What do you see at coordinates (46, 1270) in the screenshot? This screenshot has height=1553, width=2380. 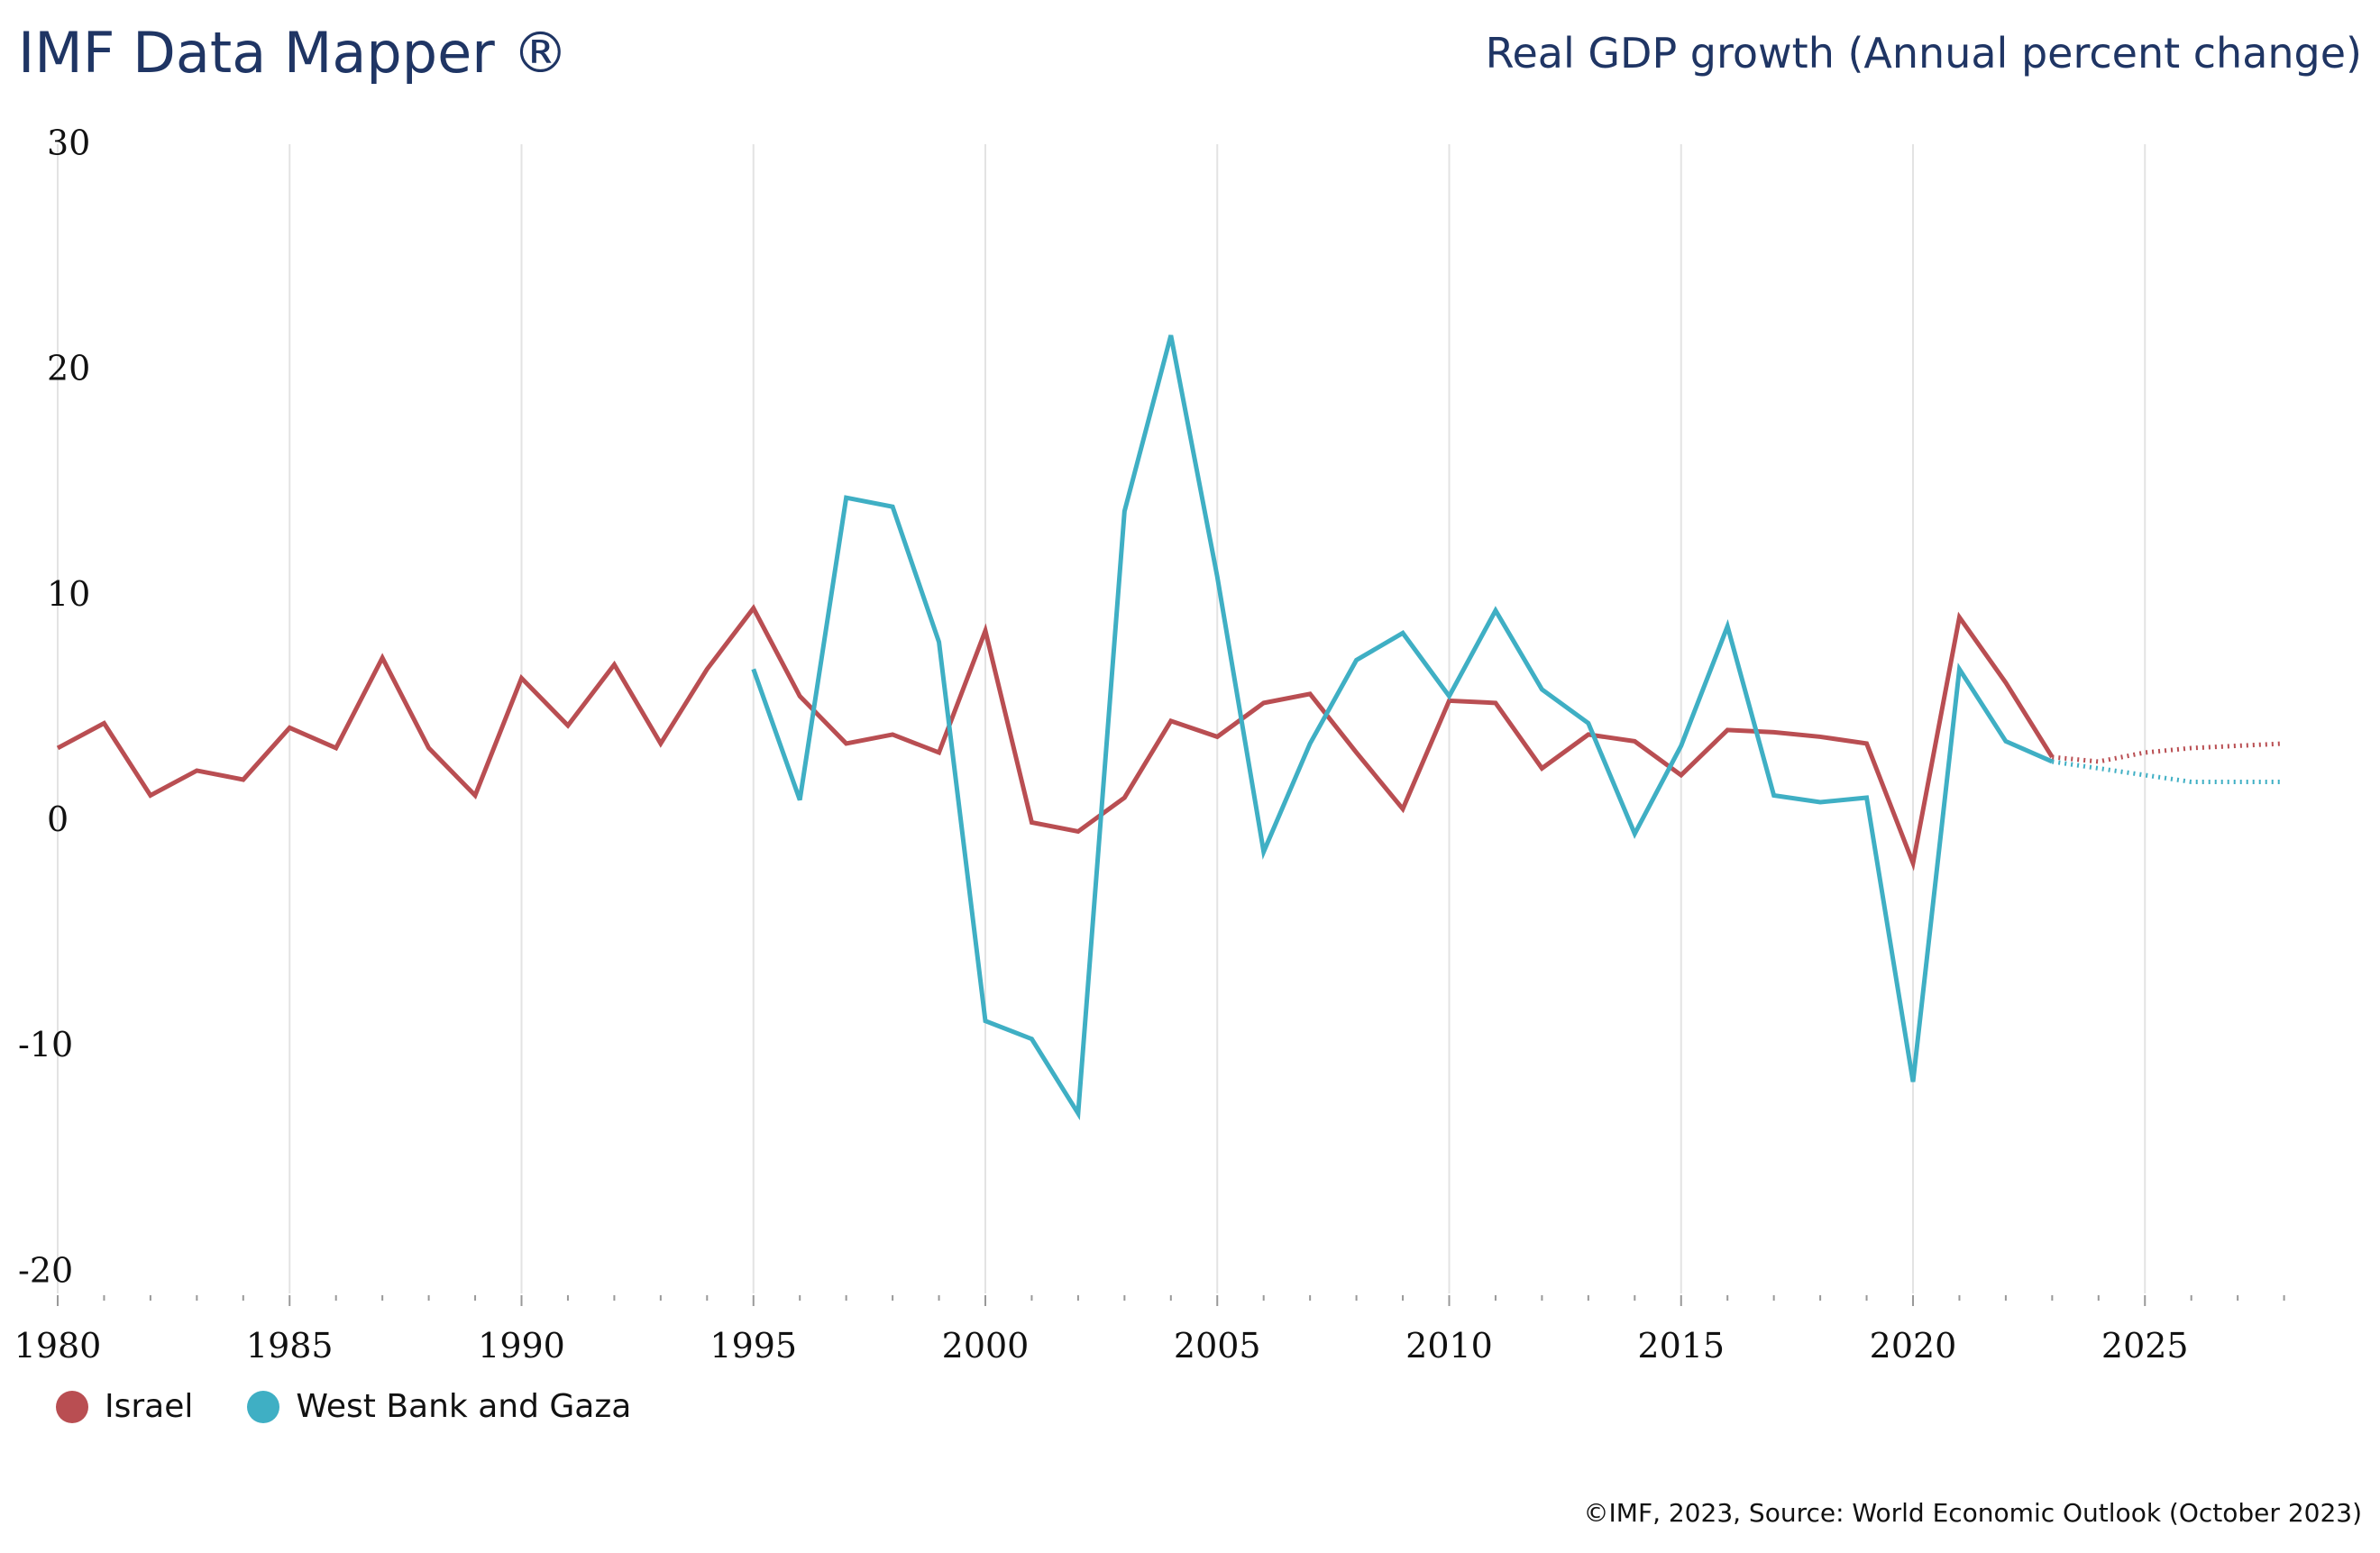 I see `y-tick-label: -20` at bounding box center [46, 1270].